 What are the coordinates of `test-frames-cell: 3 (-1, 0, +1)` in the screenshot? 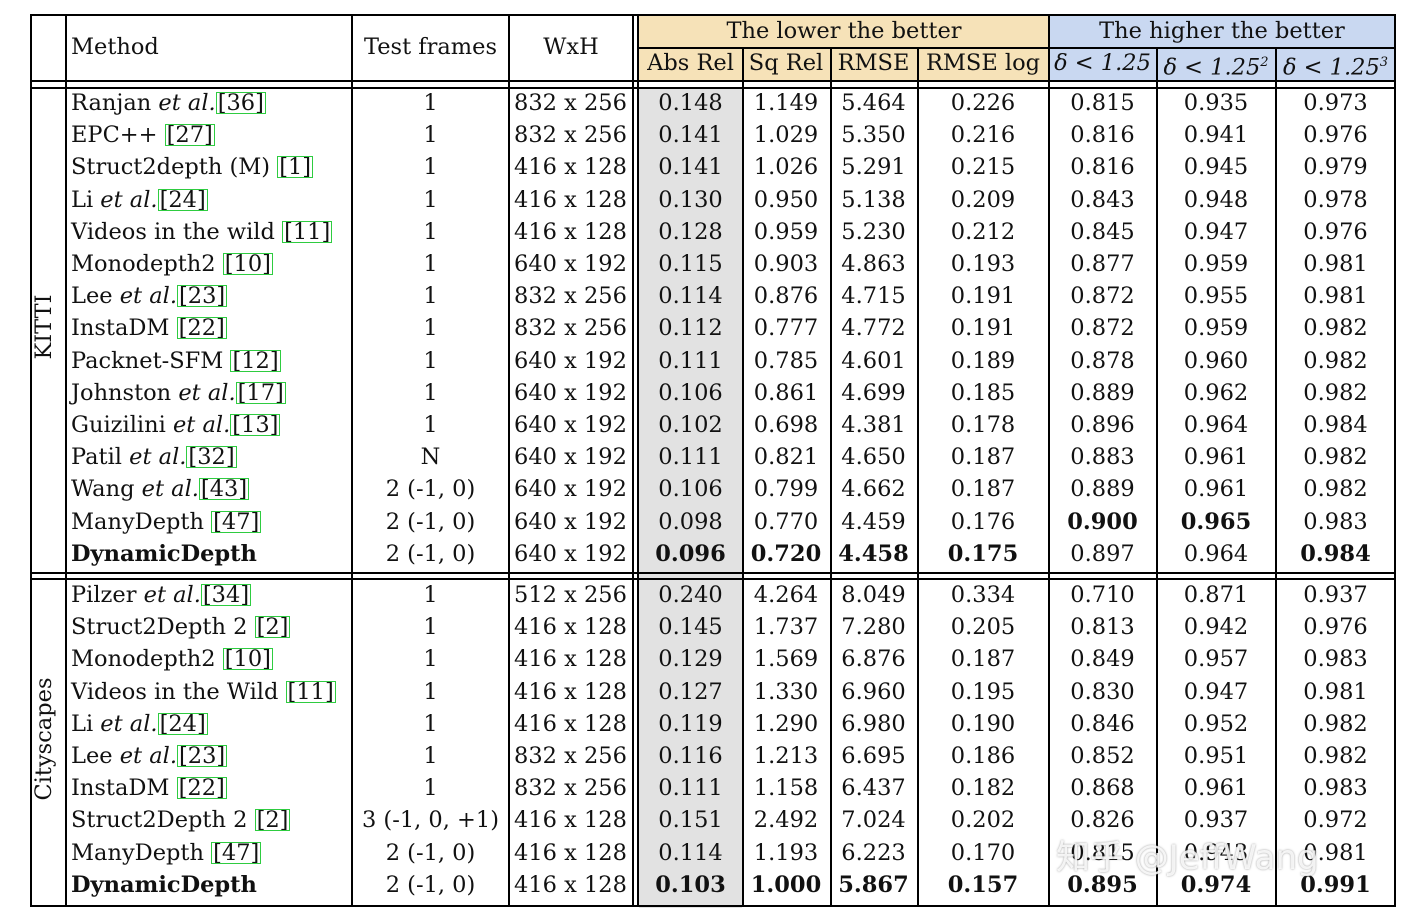 It's located at (430, 820).